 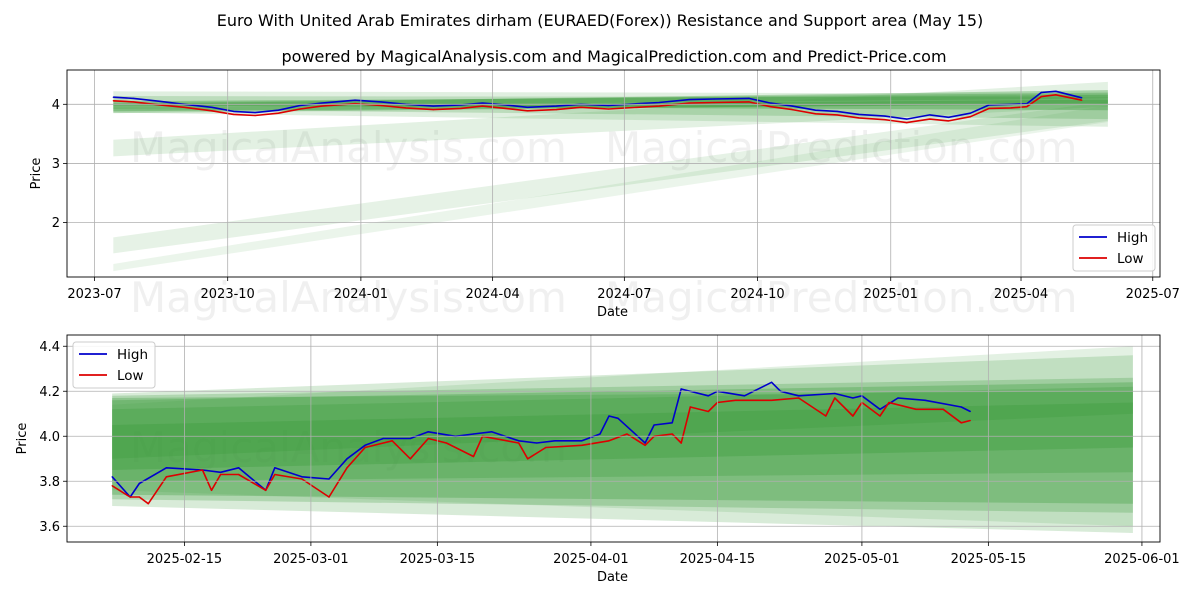 I want to click on legend-label-low: Low, so click(x=1130, y=259).